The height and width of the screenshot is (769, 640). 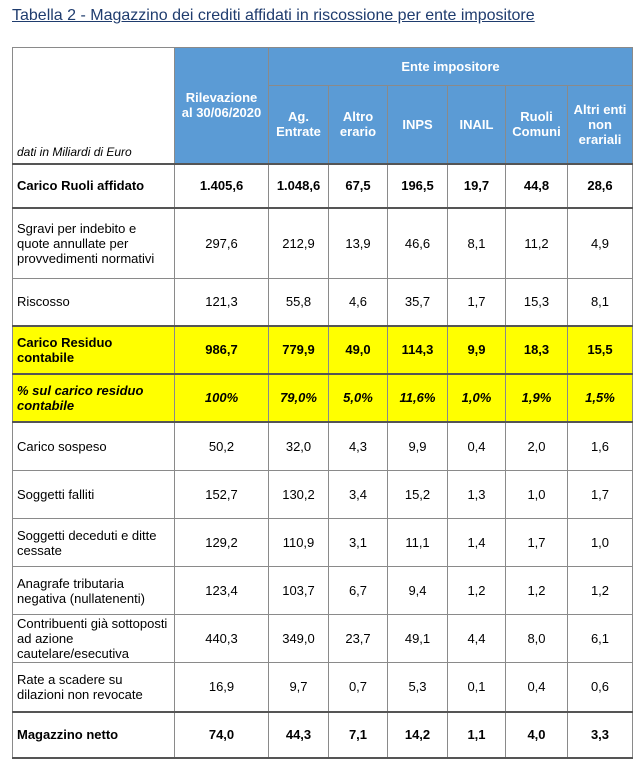 I want to click on cell-value: 100%, so click(x=221, y=397).